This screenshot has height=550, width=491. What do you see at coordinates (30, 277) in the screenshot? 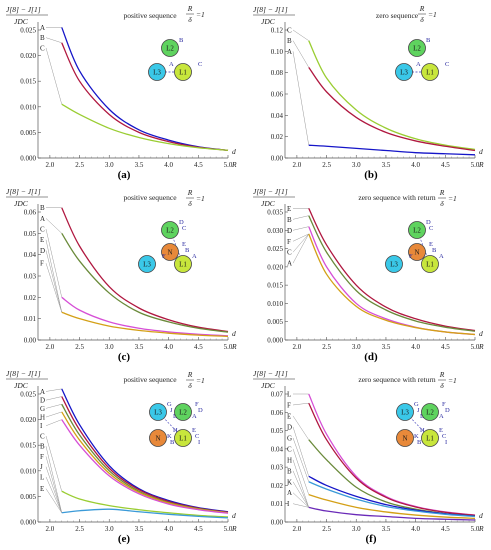
I see `y-tick-label: 0.03` at bounding box center [30, 277].